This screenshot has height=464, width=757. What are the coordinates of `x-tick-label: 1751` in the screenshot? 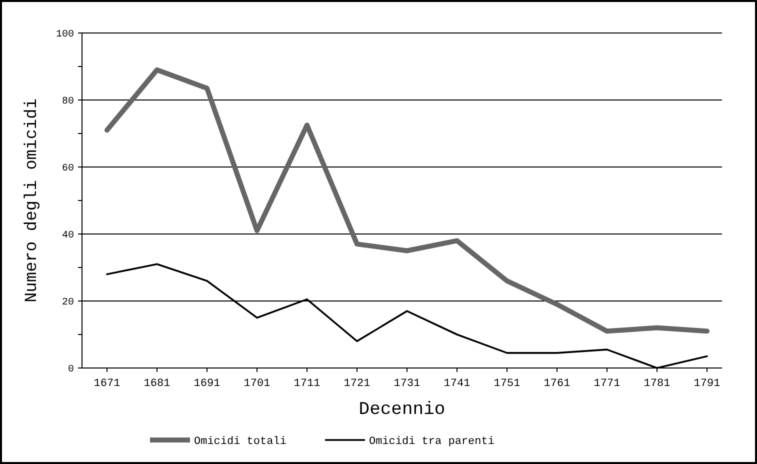 It's located at (507, 384).